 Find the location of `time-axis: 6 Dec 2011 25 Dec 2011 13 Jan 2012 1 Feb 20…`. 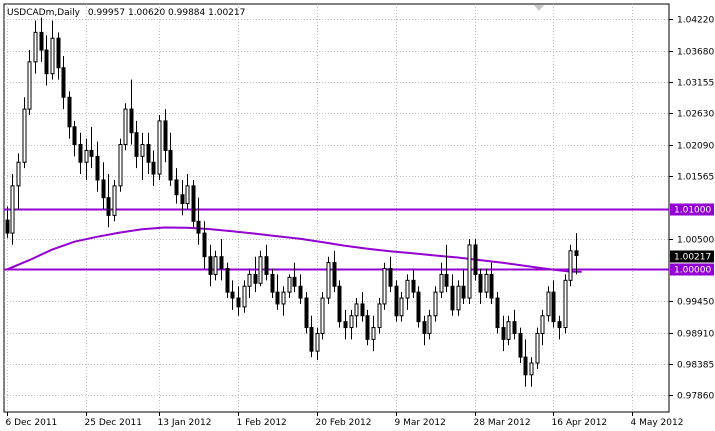

time-axis: 6 Dec 2011 25 Dec 2011 13 Jan 2012 1 Feb 20… is located at coordinates (345, 420).